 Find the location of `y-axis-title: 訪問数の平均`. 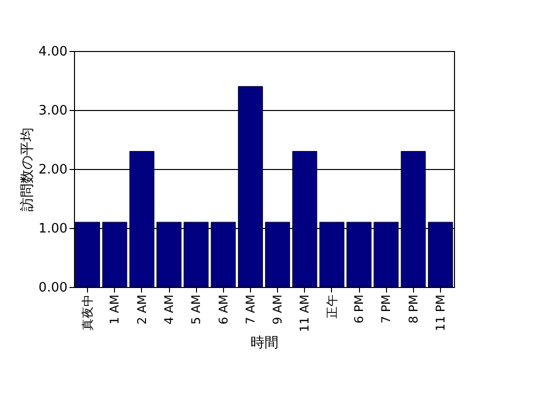

y-axis-title: 訪問数の平均 is located at coordinates (28, 170).